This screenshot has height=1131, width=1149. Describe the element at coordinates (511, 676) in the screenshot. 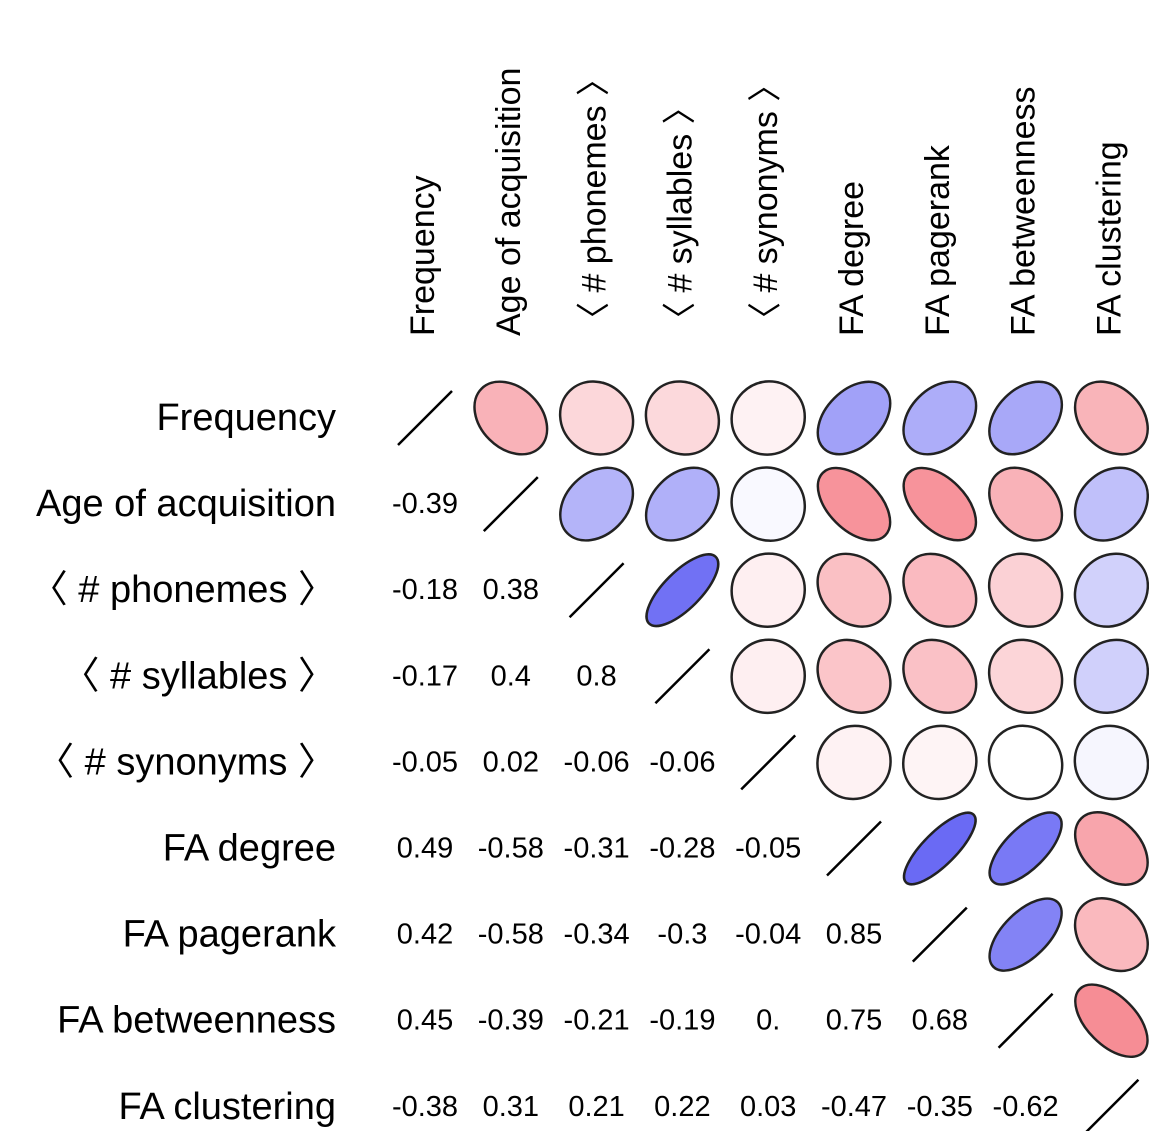

I see `correlation-label: 0.4` at that location.